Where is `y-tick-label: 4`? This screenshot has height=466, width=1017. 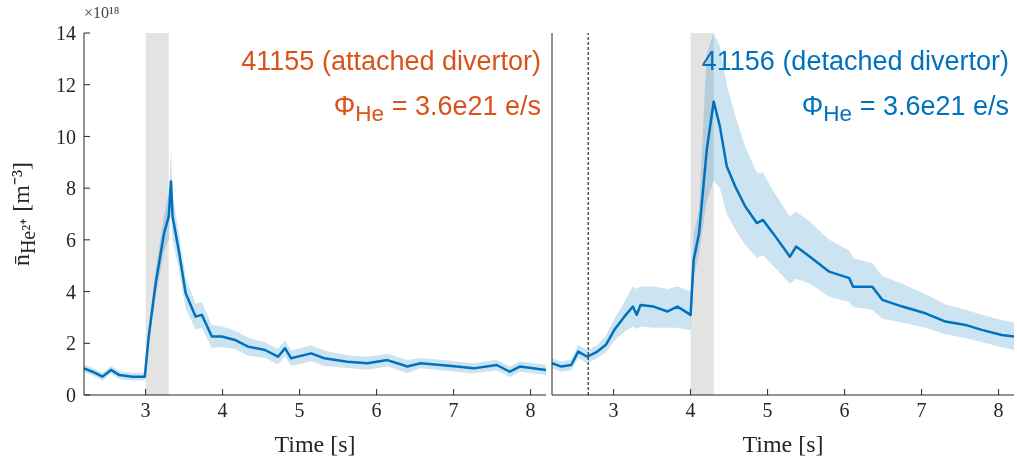
y-tick-label: 4 is located at coordinates (71, 291).